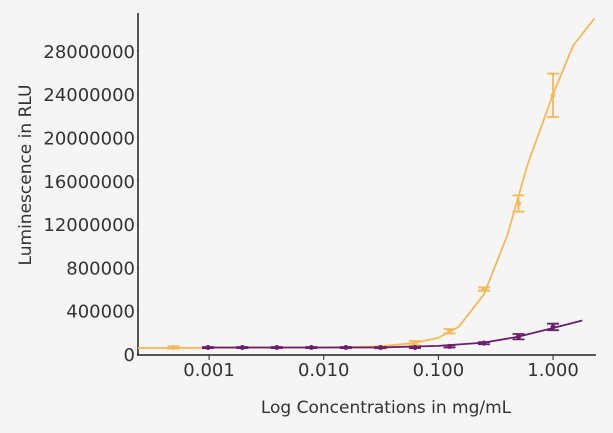 Image resolution: width=613 pixels, height=433 pixels. I want to click on x-tick-label: 0.100, so click(439, 370).